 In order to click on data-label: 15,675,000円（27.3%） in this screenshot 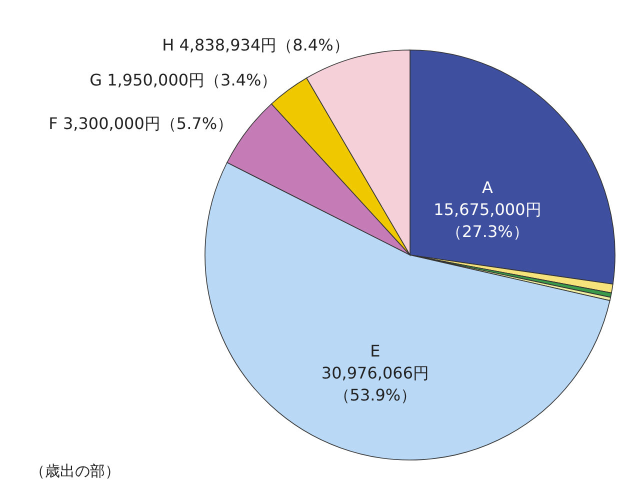, I will do `click(488, 220)`.